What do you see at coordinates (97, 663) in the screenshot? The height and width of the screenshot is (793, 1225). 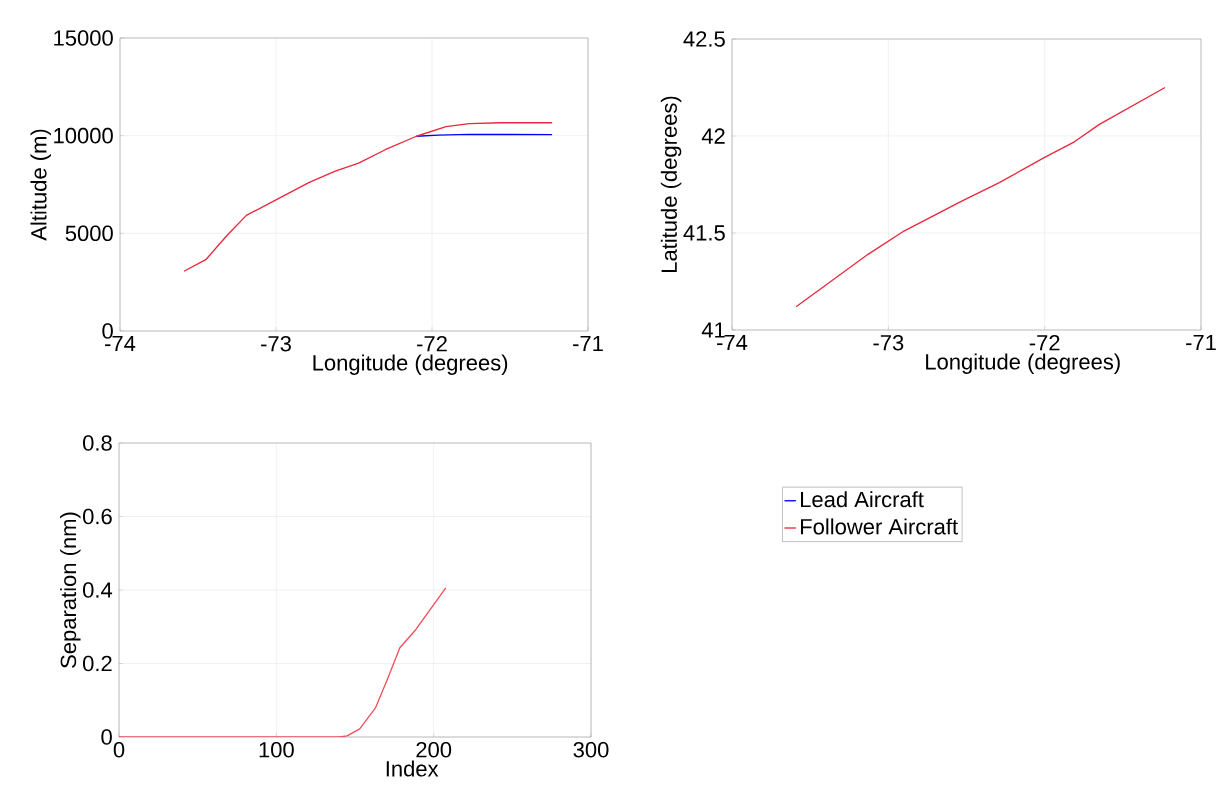 I see `y-tick-label: 0.2` at bounding box center [97, 663].